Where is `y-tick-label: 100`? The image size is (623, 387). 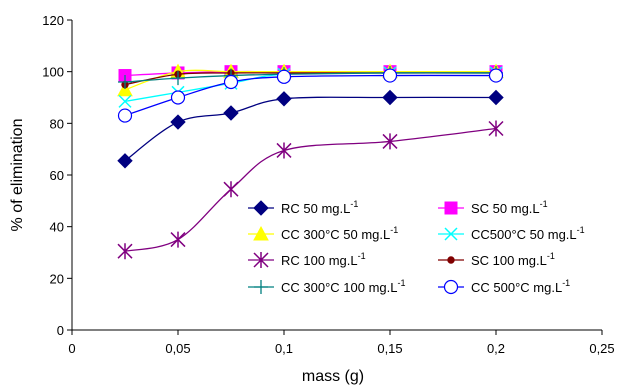
y-tick-label: 100 is located at coordinates (53, 72).